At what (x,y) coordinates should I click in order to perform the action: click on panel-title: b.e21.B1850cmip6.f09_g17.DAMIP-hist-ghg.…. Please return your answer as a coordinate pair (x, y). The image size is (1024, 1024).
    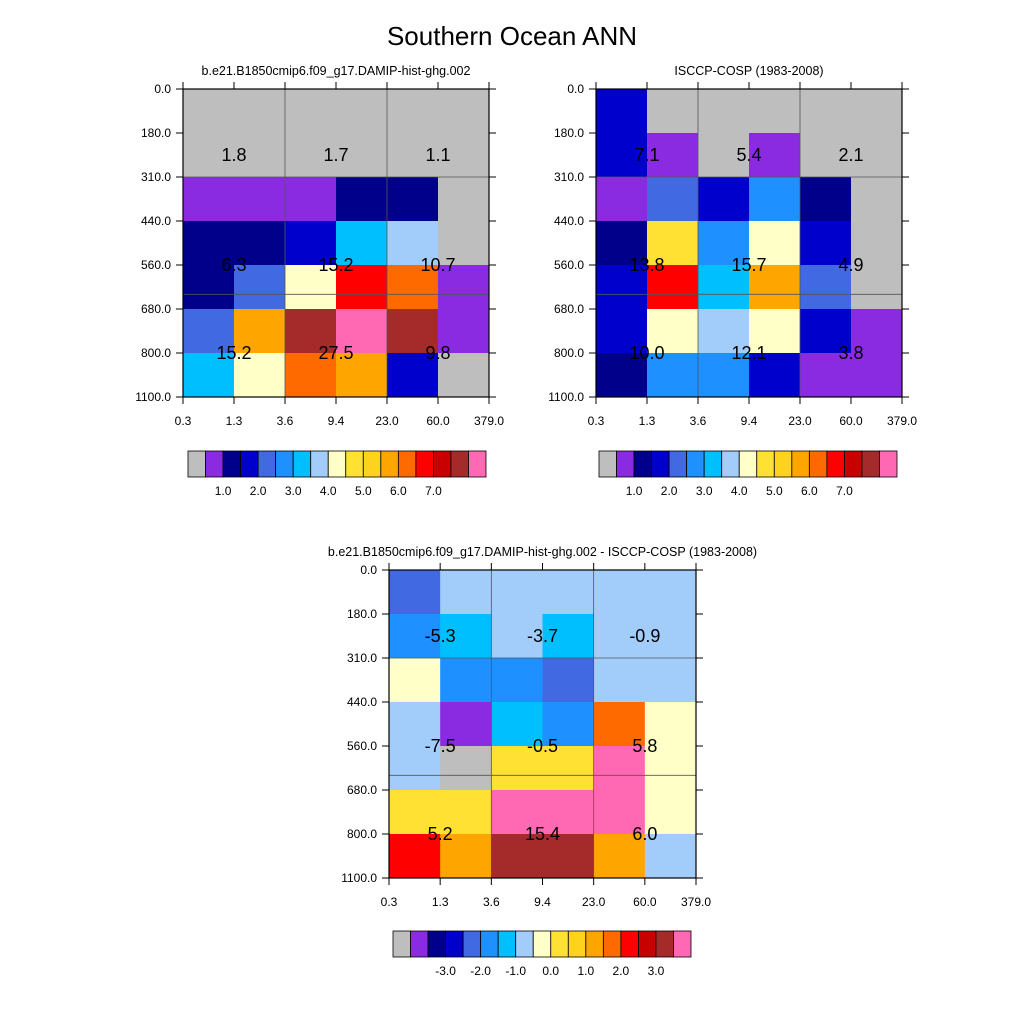
    Looking at the image, I should click on (542, 552).